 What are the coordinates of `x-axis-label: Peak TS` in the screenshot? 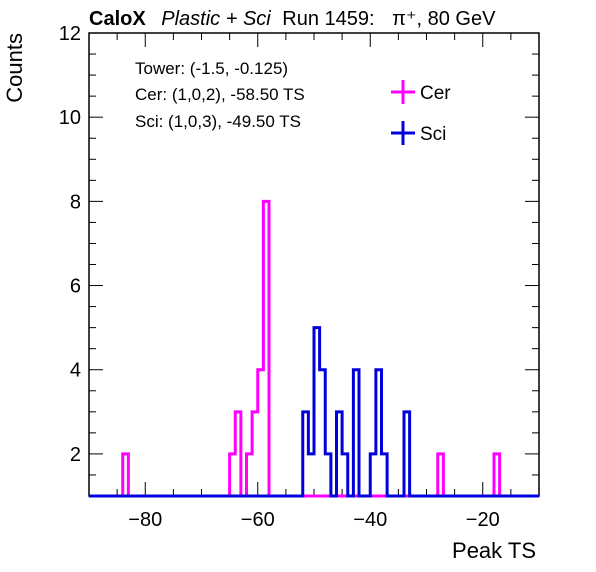 It's located at (494, 550).